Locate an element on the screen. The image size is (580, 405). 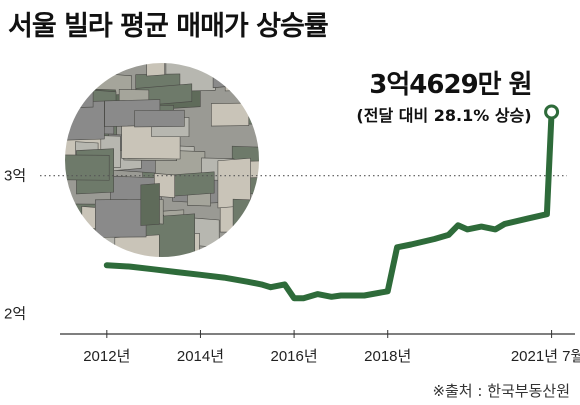
callout-change: (전달 대비 28.1% 상승) is located at coordinates (443, 115).